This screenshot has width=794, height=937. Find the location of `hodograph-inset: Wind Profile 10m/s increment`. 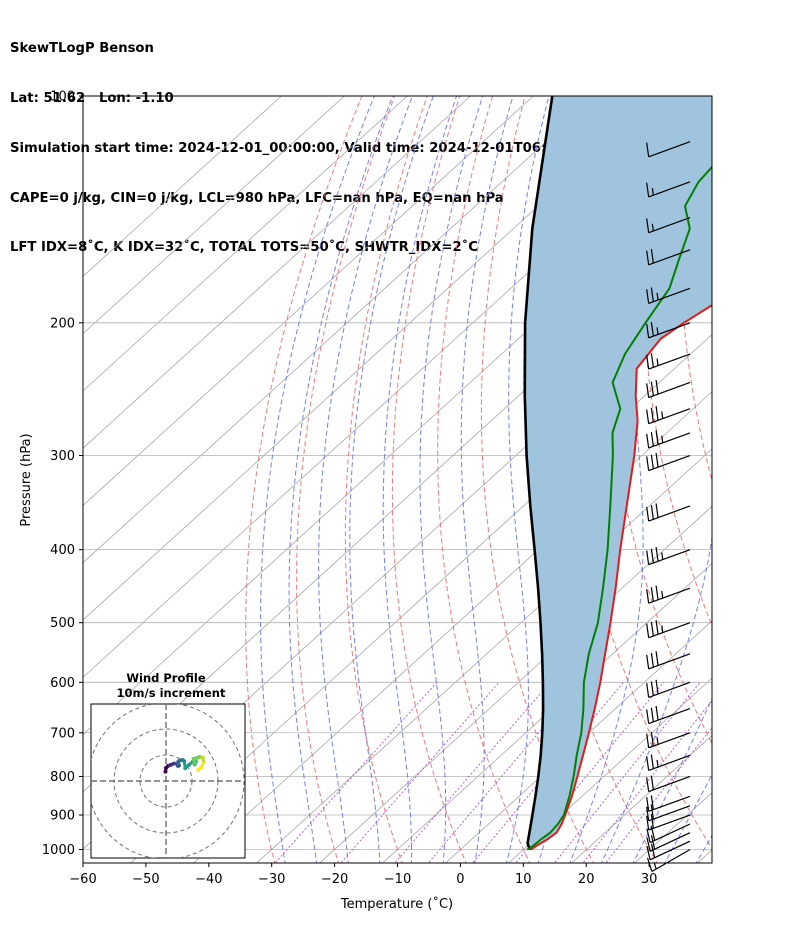

hodograph-inset: Wind Profile 10m/s increment is located at coordinates (168, 765).